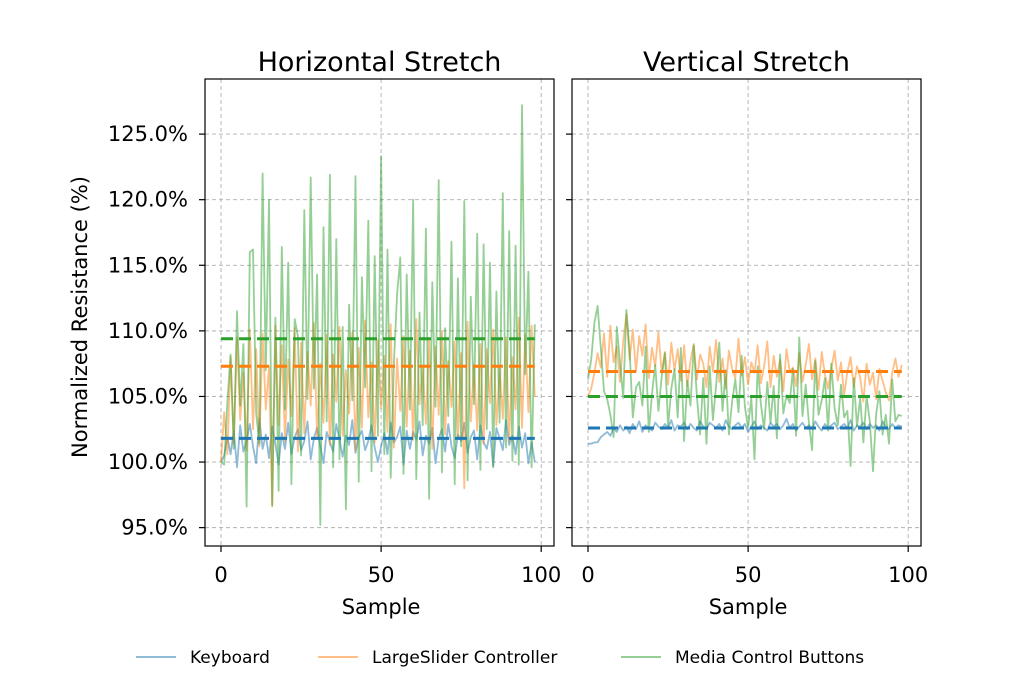 The height and width of the screenshot is (687, 1024). I want to click on series-line-media, so click(745, 388).